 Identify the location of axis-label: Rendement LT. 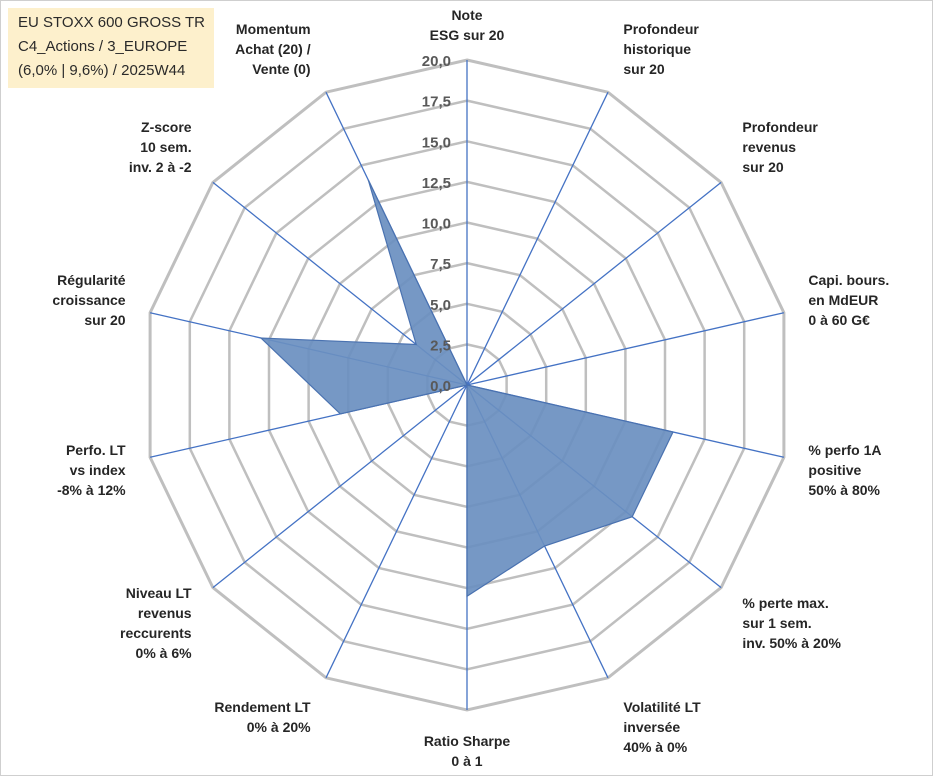
(262, 707).